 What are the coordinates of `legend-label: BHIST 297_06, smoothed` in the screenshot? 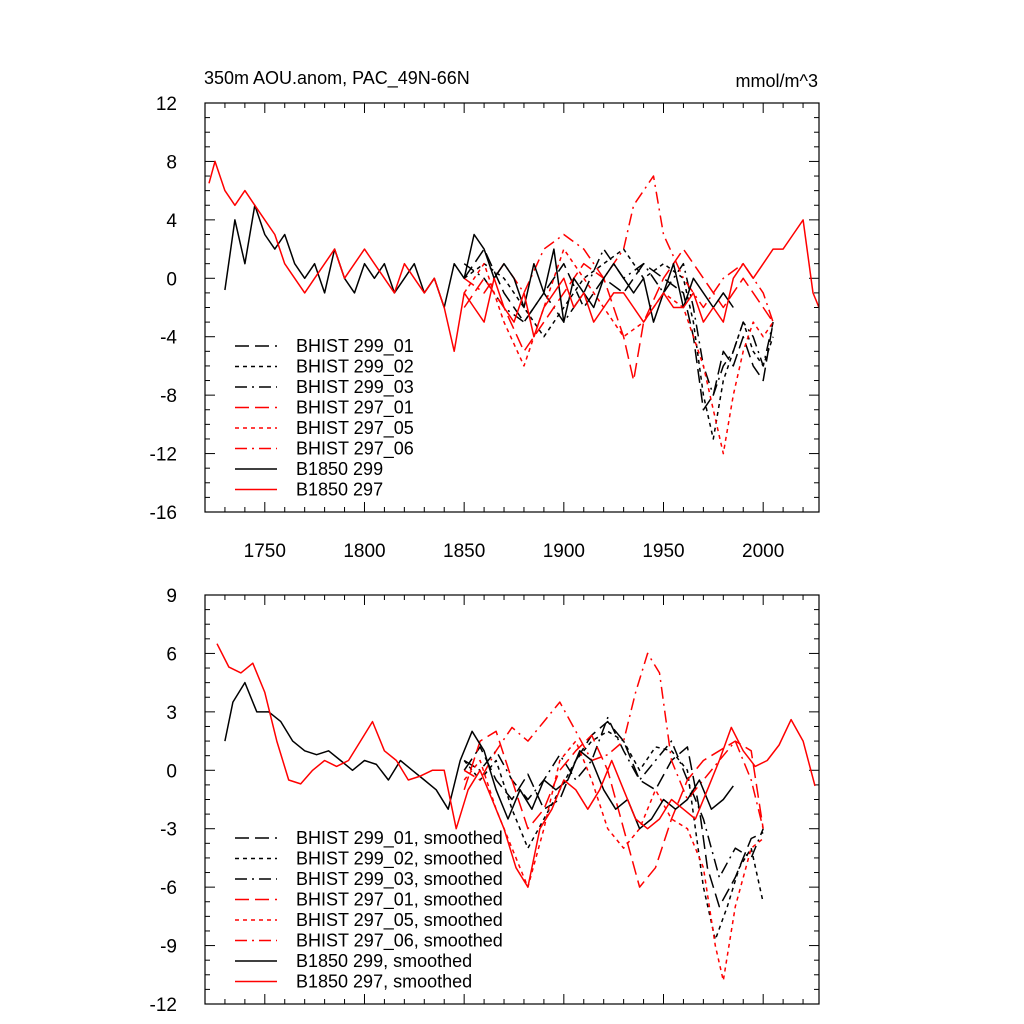 It's located at (399, 941).